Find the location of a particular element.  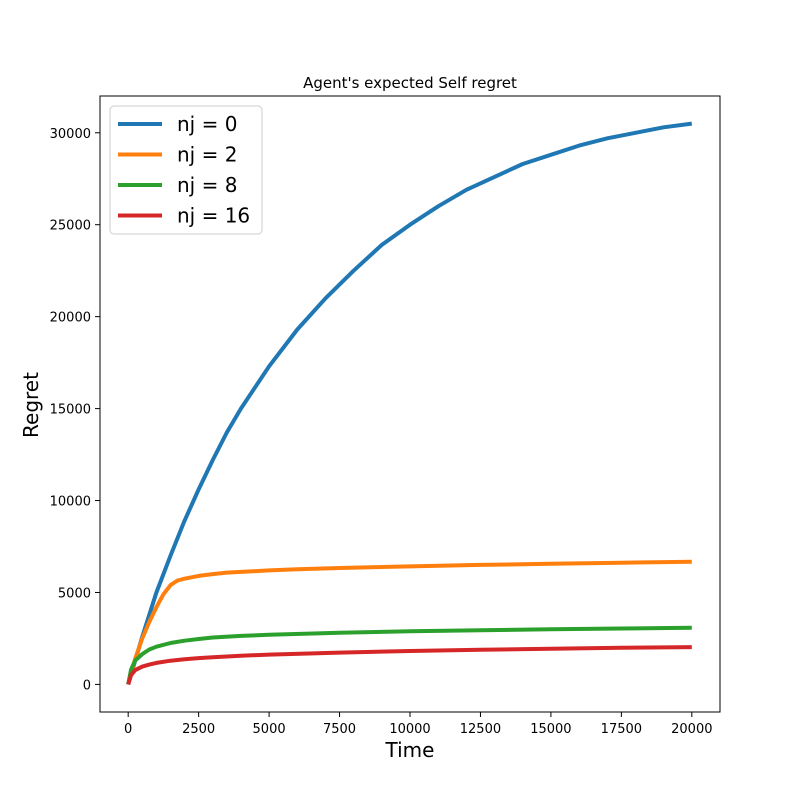

legend-box is located at coordinates (186, 170).